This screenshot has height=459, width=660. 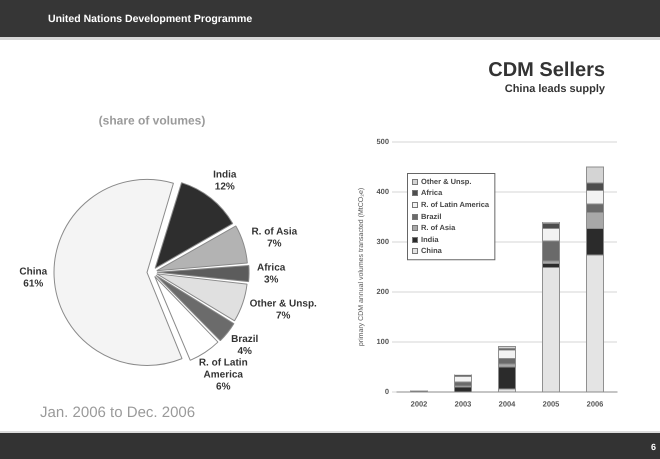 What do you see at coordinates (118, 413) in the screenshot?
I see `text: Jan. 2006 to Dec. 2006` at bounding box center [118, 413].